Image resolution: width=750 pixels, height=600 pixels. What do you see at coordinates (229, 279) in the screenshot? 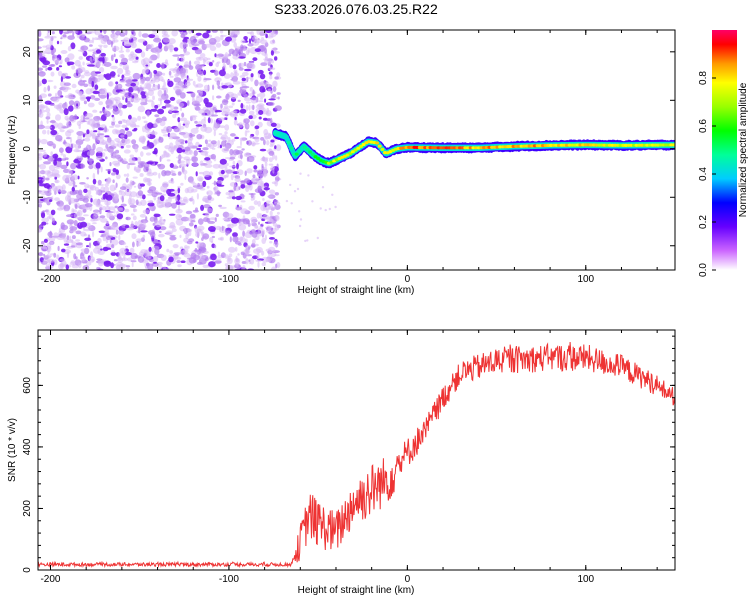
I see `x-tick-label: -100` at bounding box center [229, 279].